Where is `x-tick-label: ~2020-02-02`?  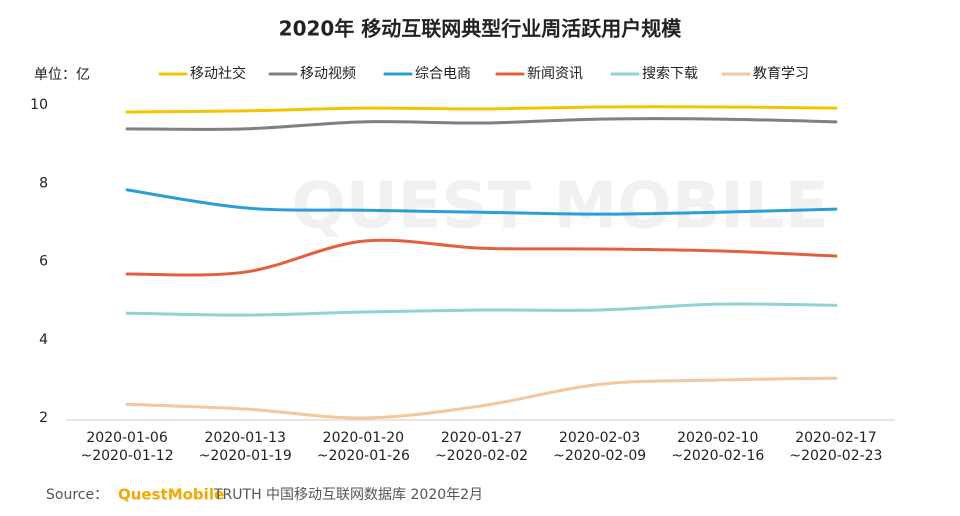
x-tick-label: ~2020-02-02 is located at coordinates (481, 456).